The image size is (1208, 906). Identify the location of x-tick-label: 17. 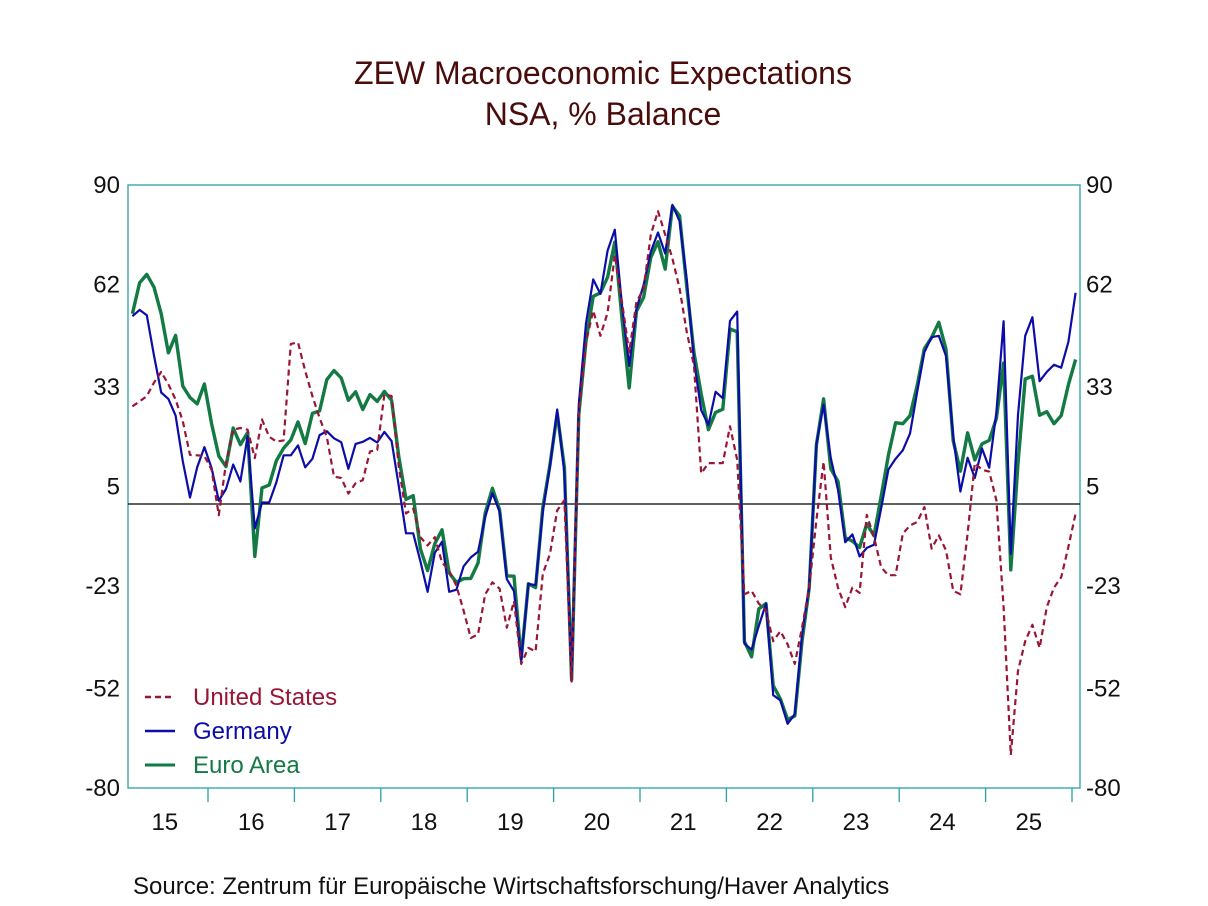
(337, 822).